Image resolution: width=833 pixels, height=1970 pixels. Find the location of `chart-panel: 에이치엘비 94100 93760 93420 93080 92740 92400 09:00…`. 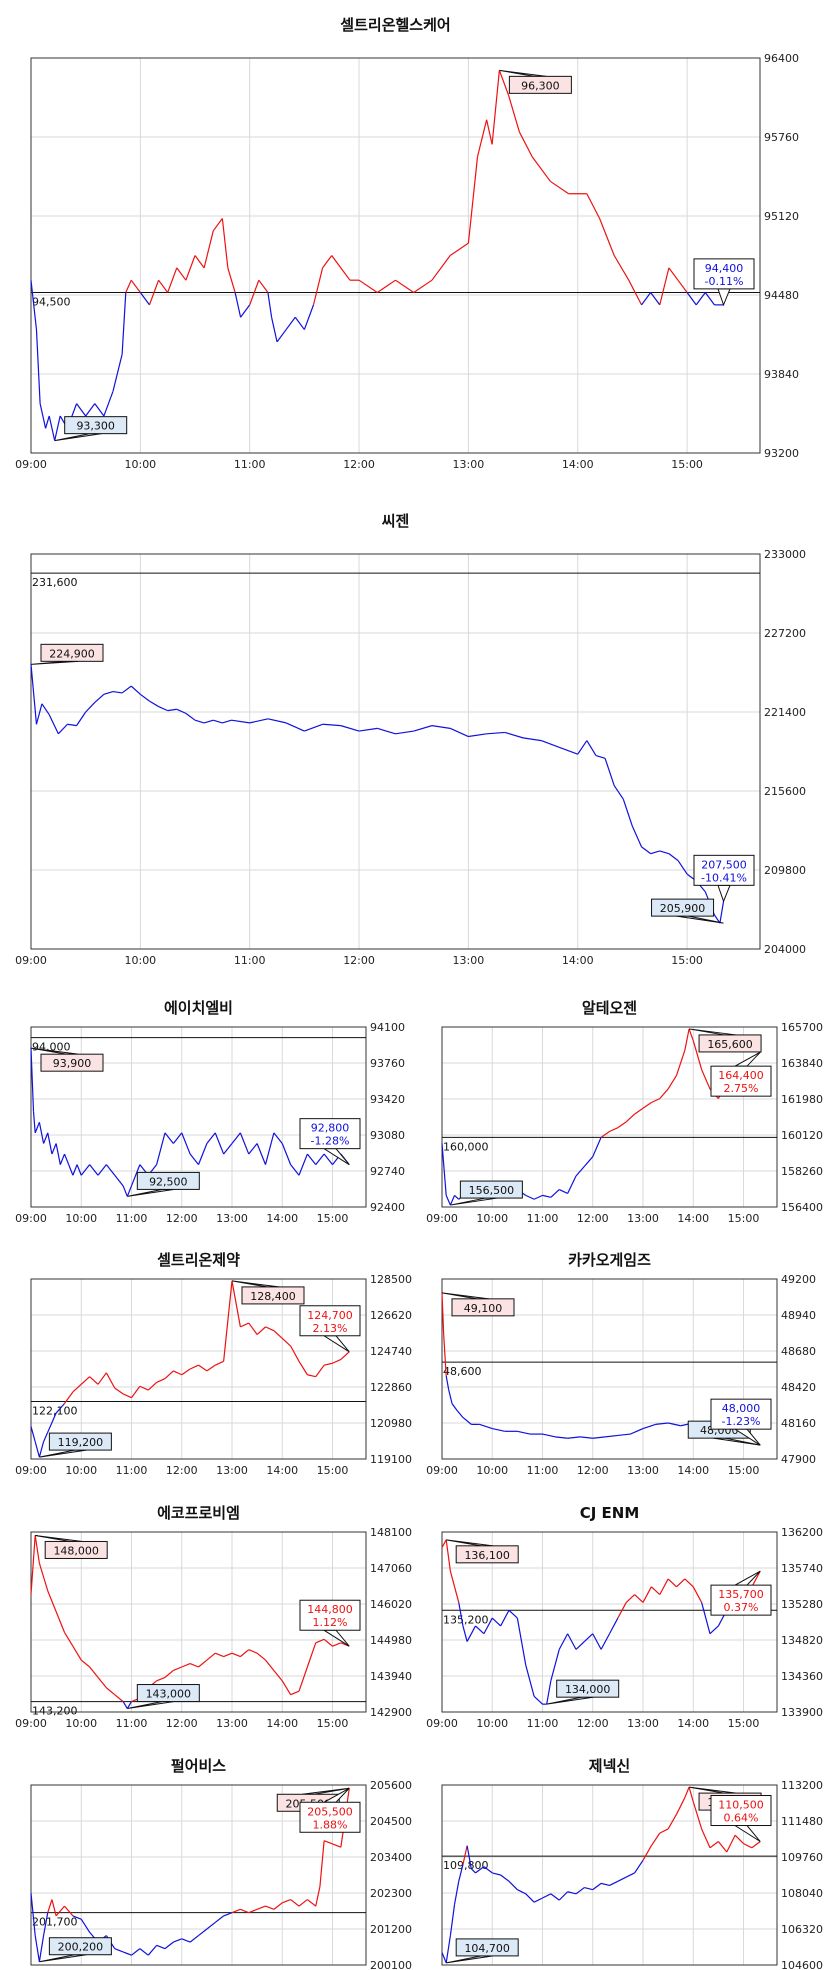

chart-panel: 에이치엘비 94100 93760 93420 93080 92740 92400 09:00… is located at coordinates (210, 1112).